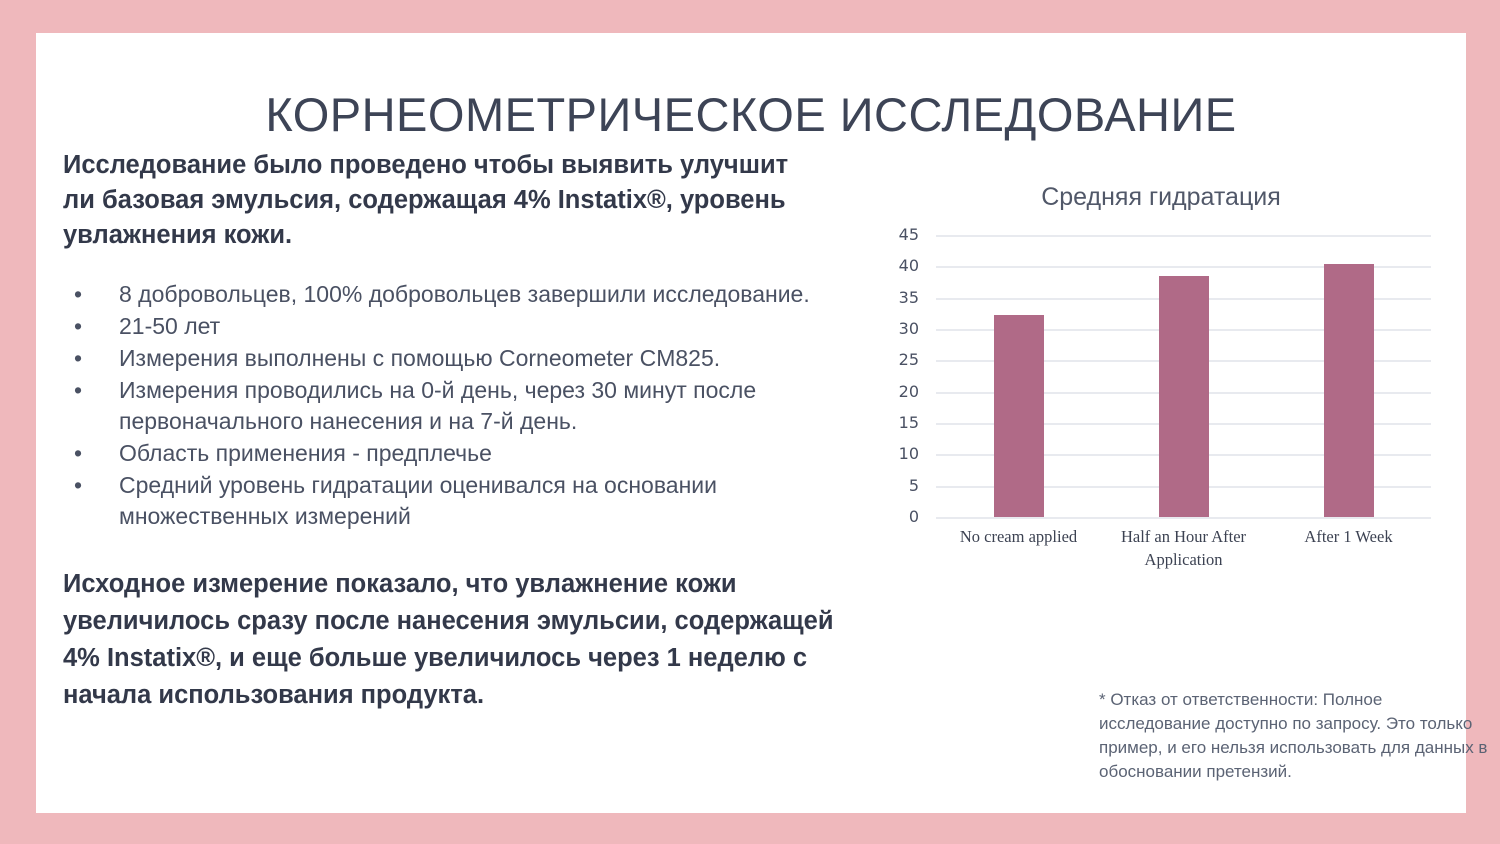 Image resolution: width=1500 pixels, height=844 pixels. I want to click on chart-y-tick-label: 0, so click(913, 516).